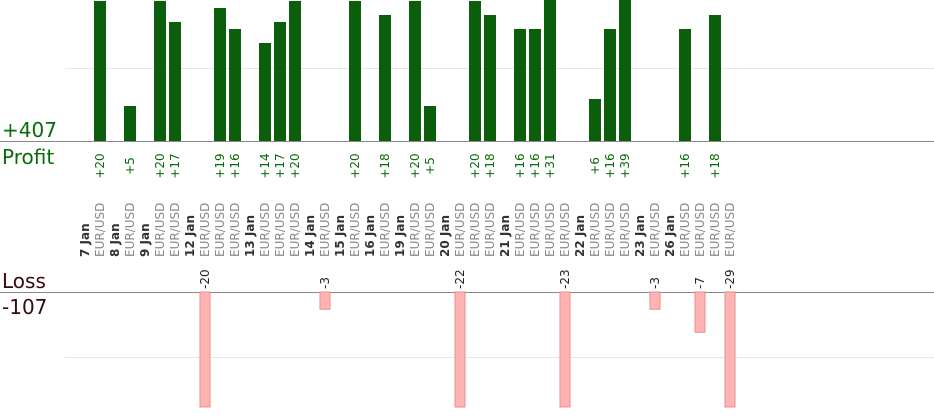 This screenshot has width=934, height=420. What do you see at coordinates (565, 279) in the screenshot?
I see `loss-value-label: -23` at bounding box center [565, 279].